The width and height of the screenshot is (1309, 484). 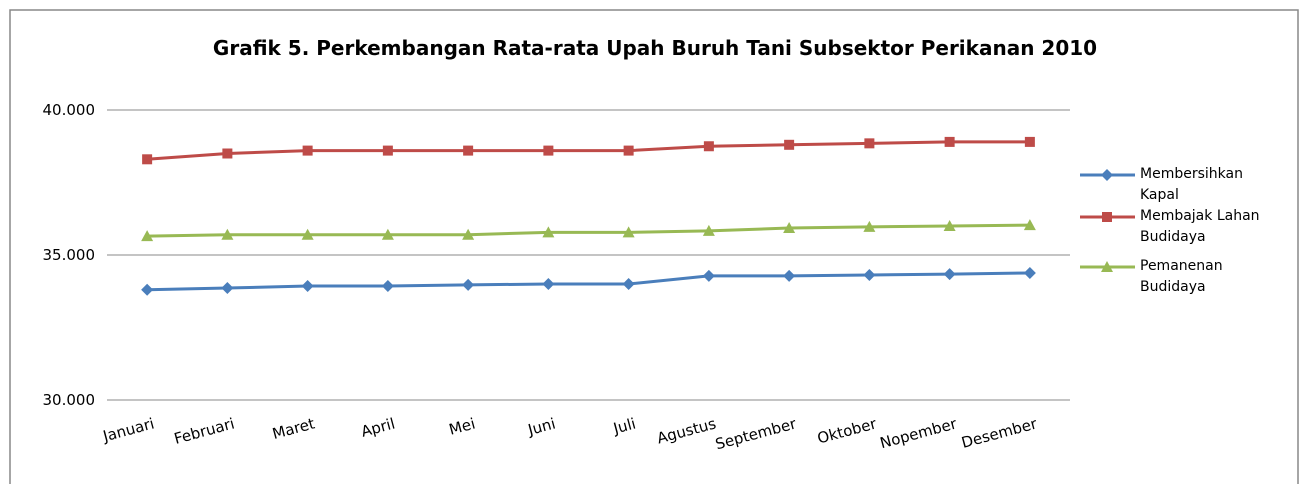 What do you see at coordinates (69, 400) in the screenshot?
I see `y-tick-label: 30.000` at bounding box center [69, 400].